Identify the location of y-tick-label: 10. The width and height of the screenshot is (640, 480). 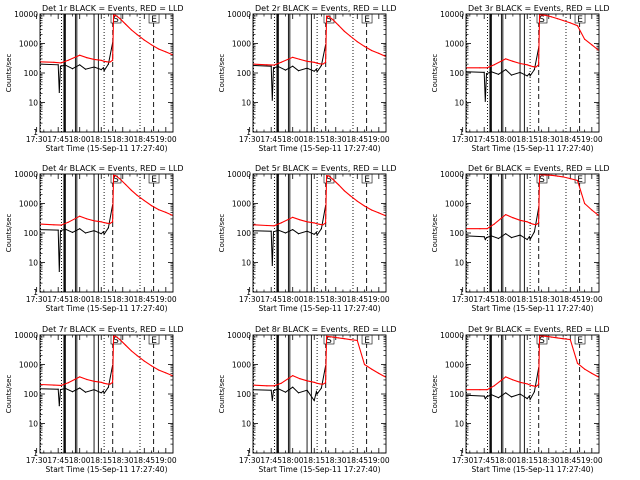
(246, 103).